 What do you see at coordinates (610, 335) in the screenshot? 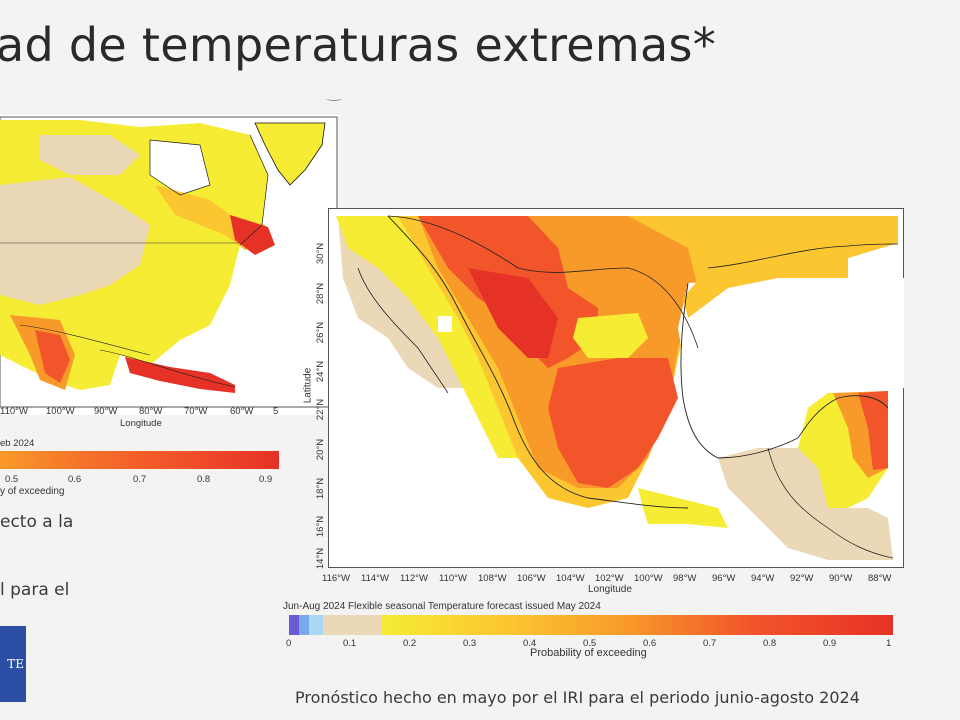
I see `right-yellow-plateau` at bounding box center [610, 335].